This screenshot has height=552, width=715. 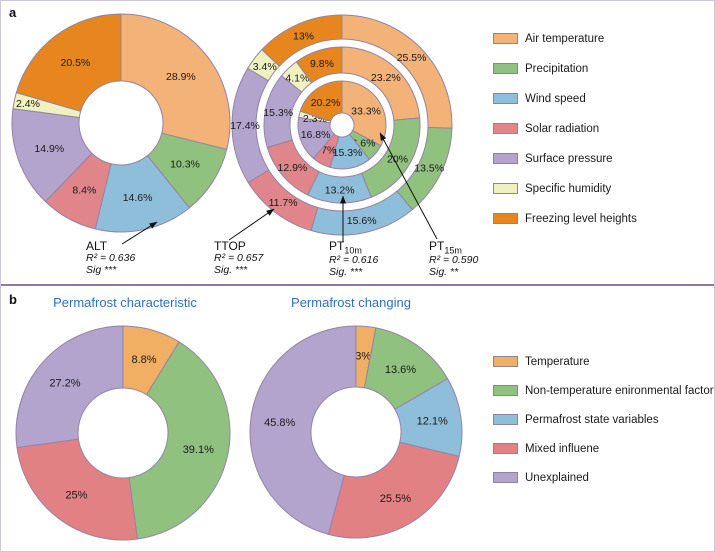 I want to click on legend-a-item-1: Precipitation, so click(x=540, y=68).